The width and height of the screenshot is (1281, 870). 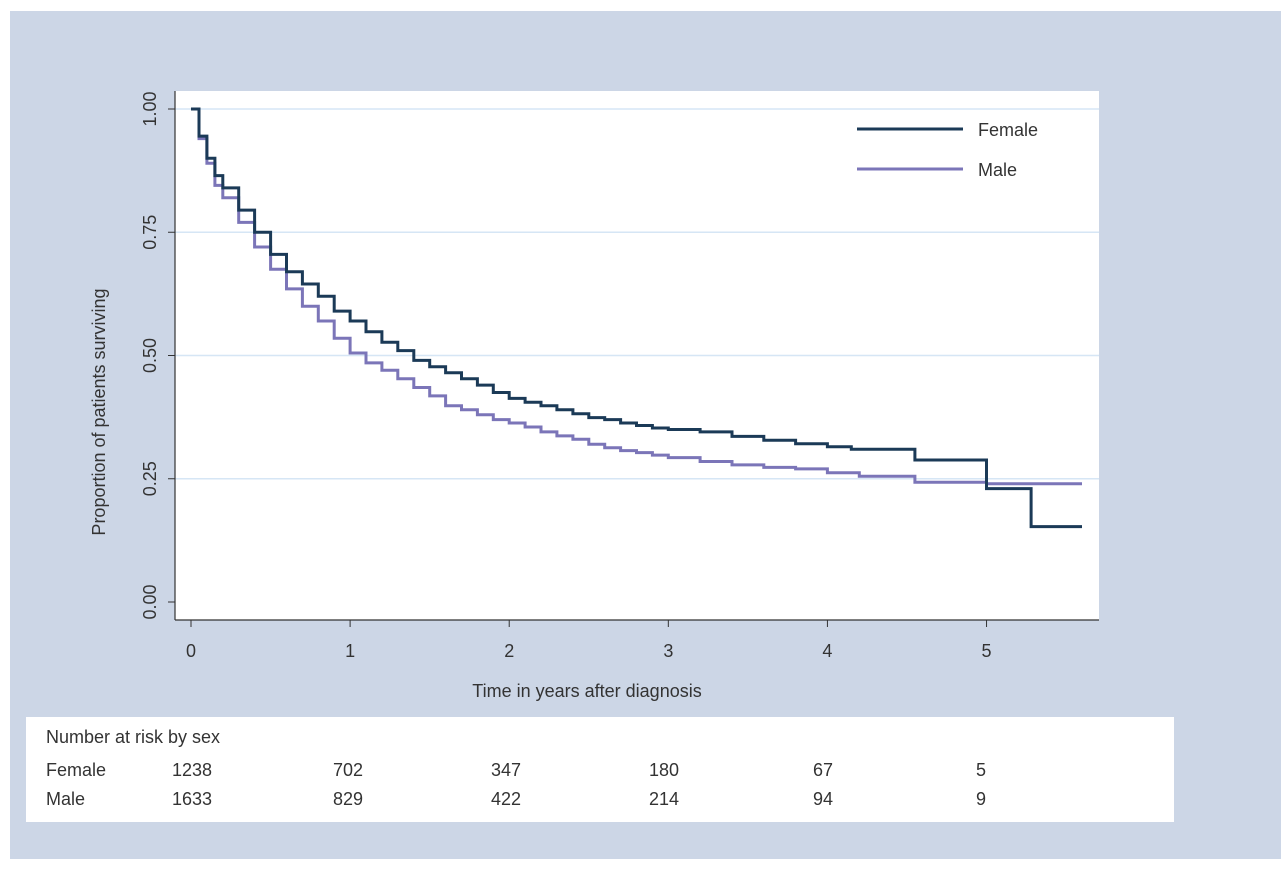 I want to click on risk-cell: 422, so click(x=506, y=799).